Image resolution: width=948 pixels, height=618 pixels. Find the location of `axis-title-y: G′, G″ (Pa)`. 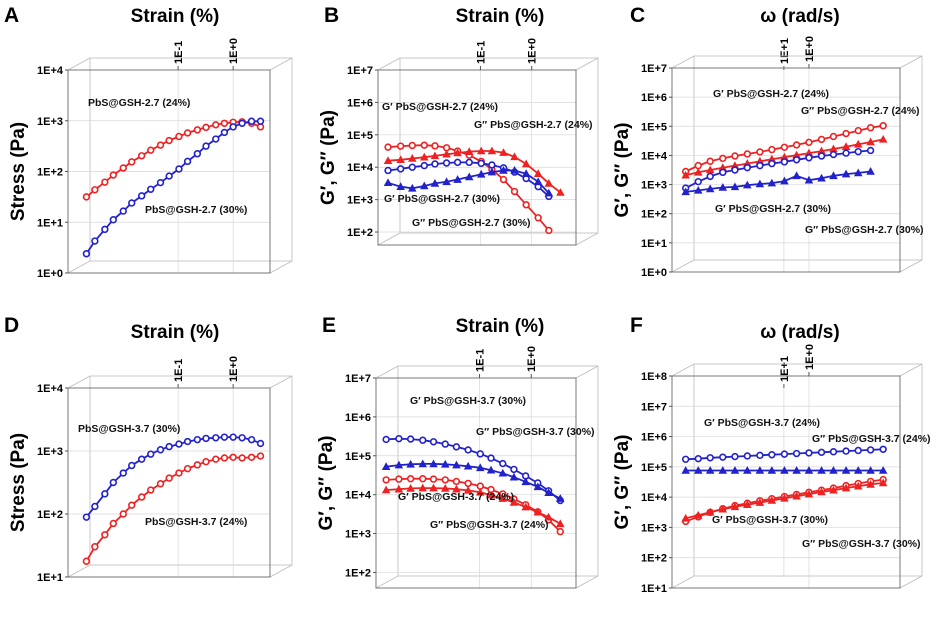

axis-title-y: G′, G″ (Pa) is located at coordinates (622, 170).